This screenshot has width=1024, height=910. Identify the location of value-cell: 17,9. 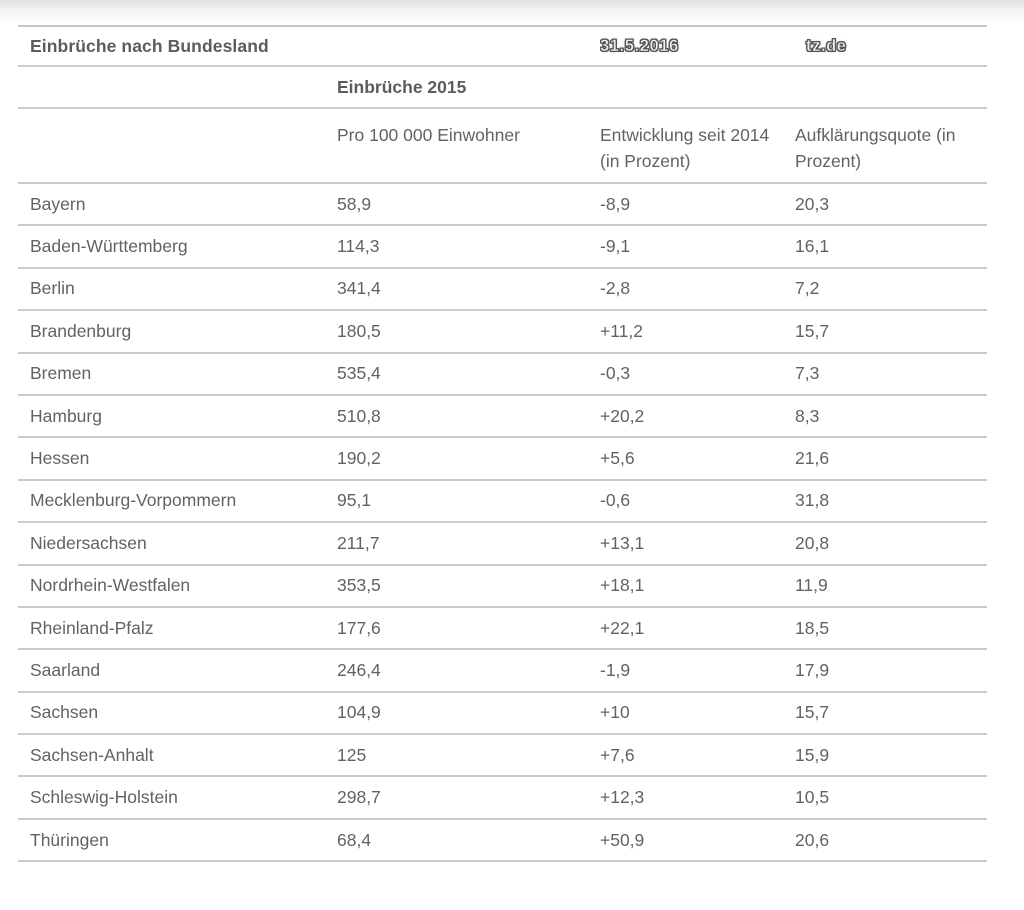
(812, 669).